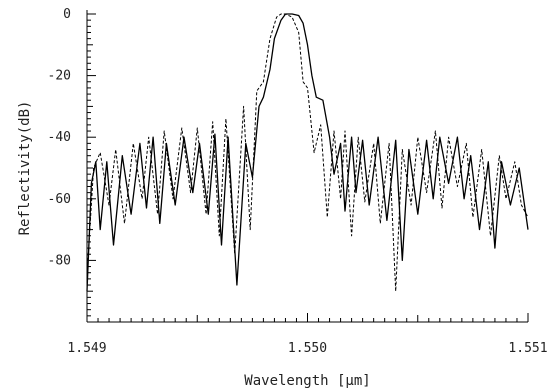 The image size is (558, 392). Describe the element at coordinates (25, 168) in the screenshot. I see `y-axis-label: Reflectivity(dB)` at that location.